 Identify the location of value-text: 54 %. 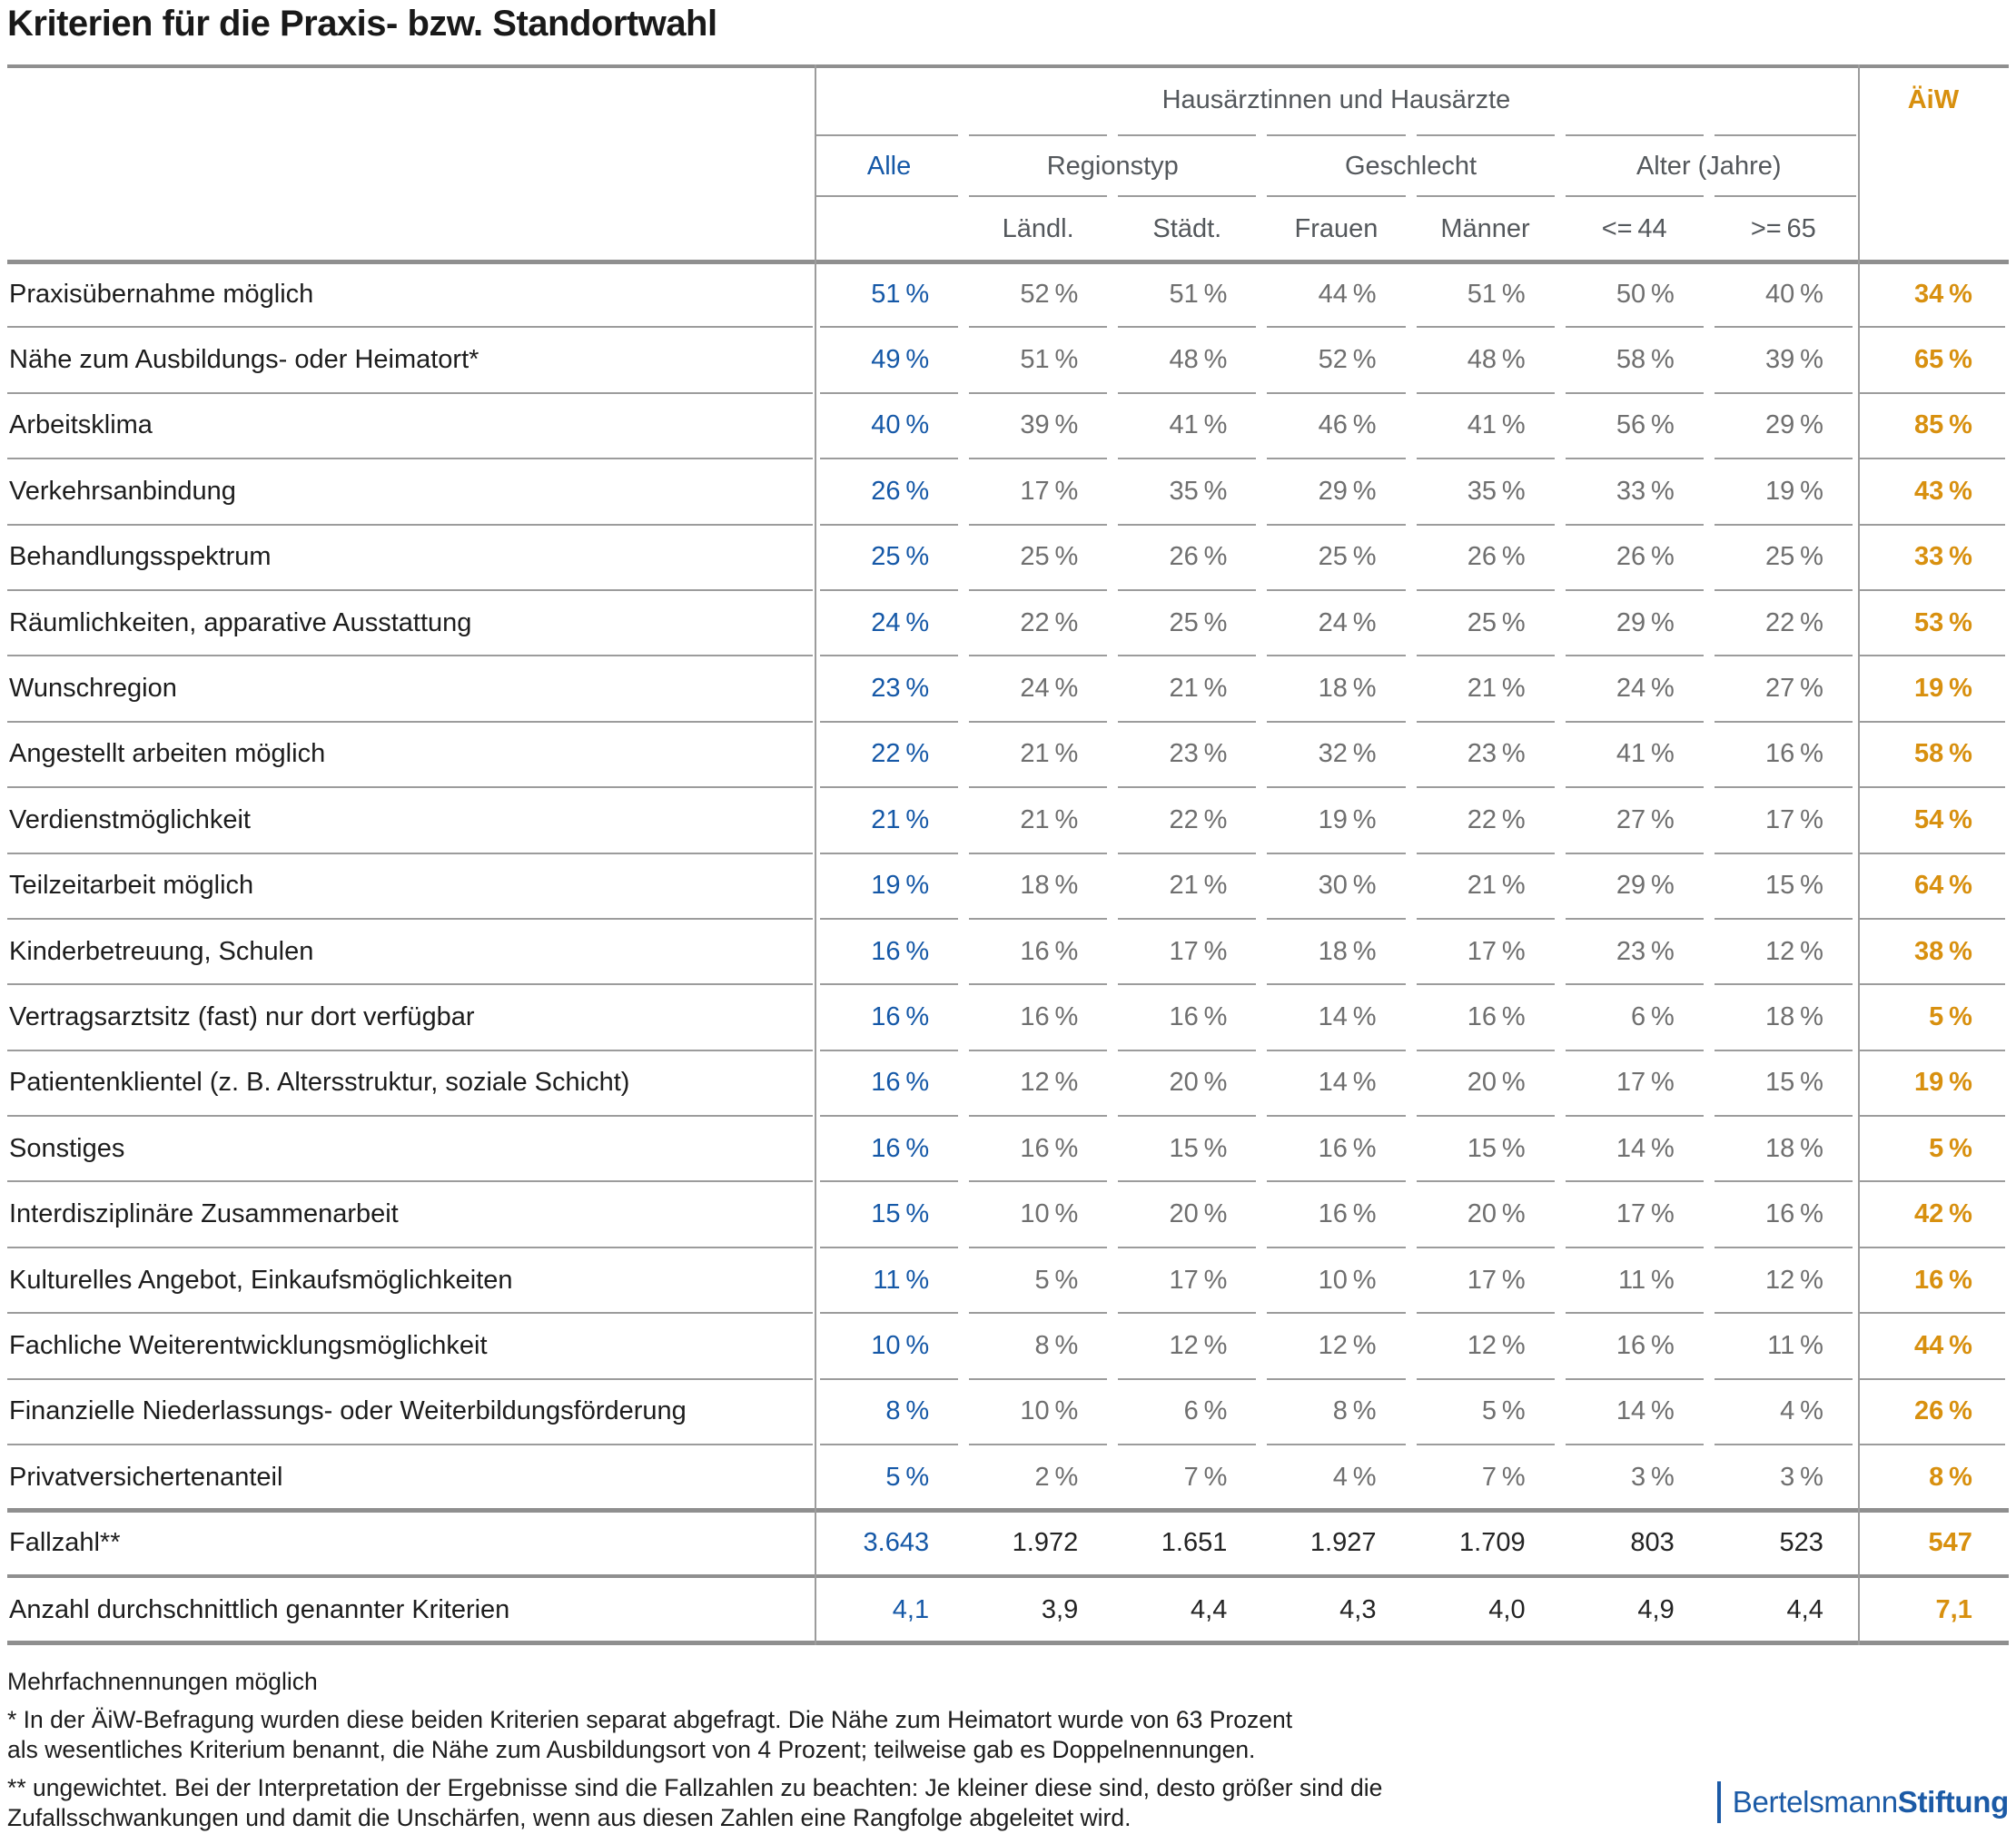
(1943, 819).